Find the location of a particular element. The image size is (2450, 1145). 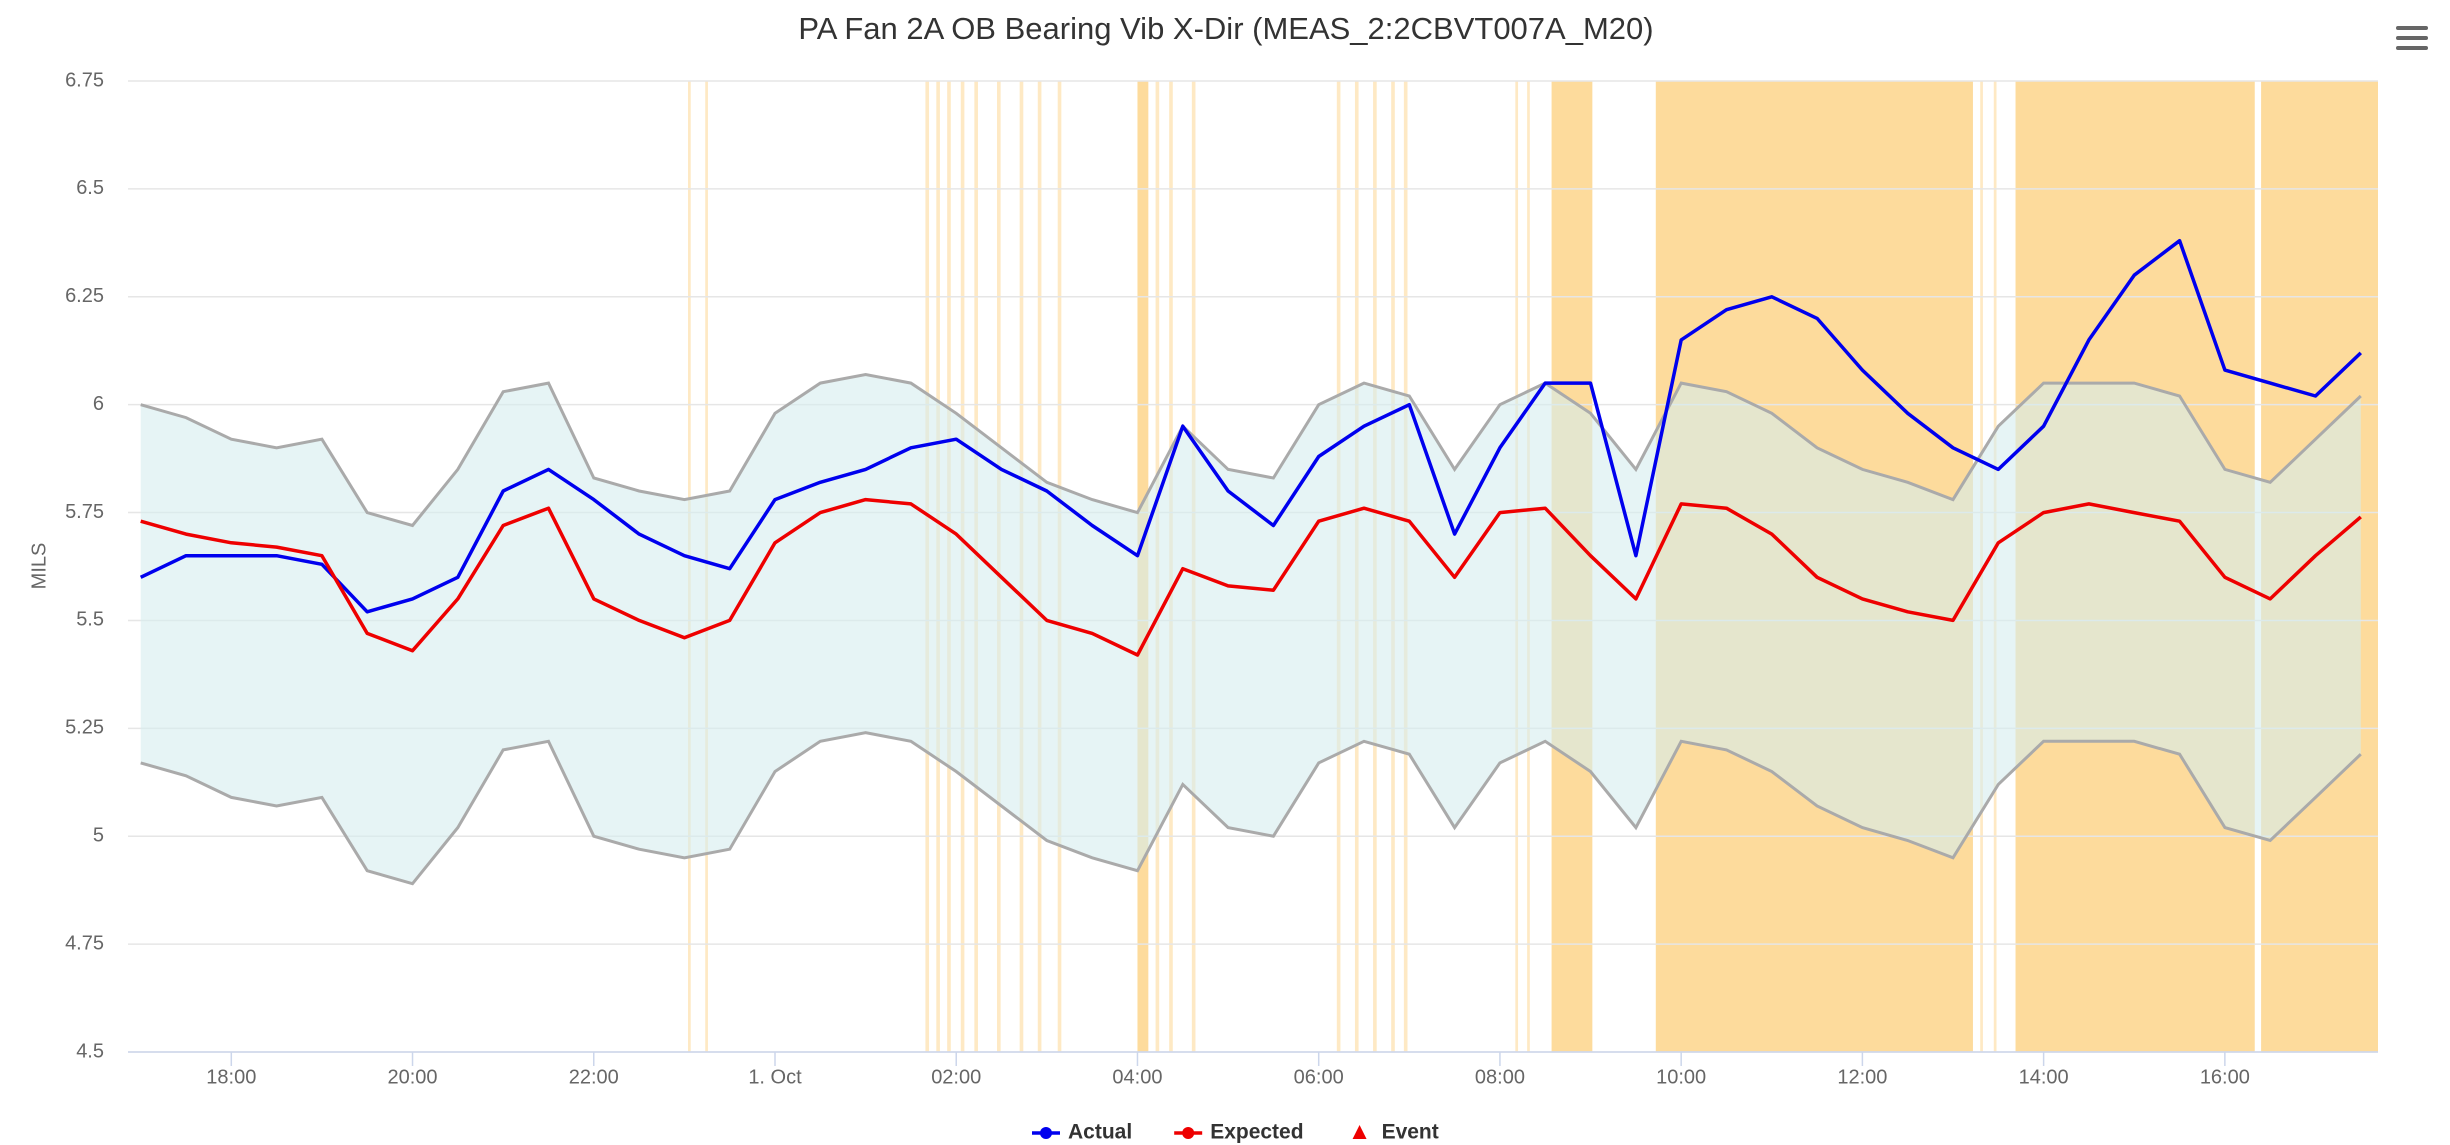

y-tick-label: 6 is located at coordinates (98, 404).